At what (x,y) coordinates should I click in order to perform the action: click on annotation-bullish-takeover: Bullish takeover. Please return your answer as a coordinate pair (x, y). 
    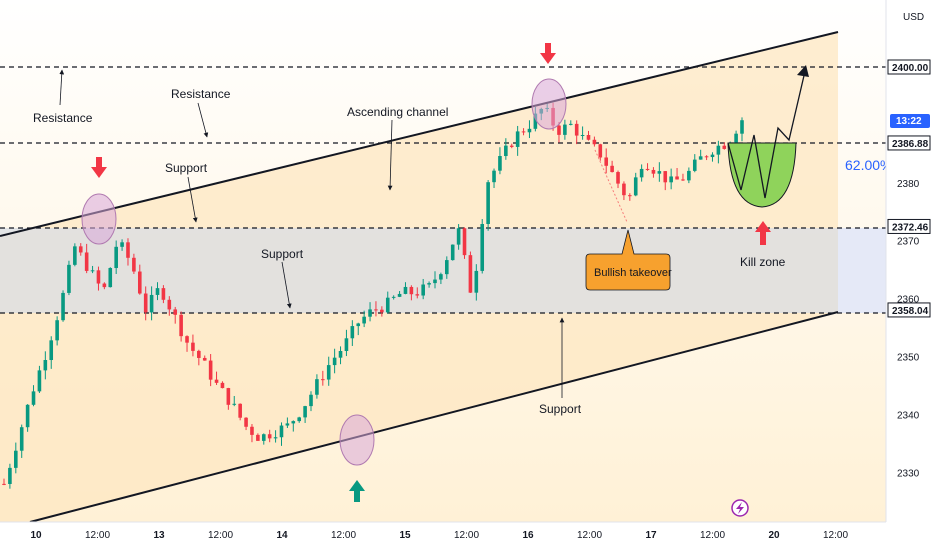
    Looking at the image, I should click on (633, 273).